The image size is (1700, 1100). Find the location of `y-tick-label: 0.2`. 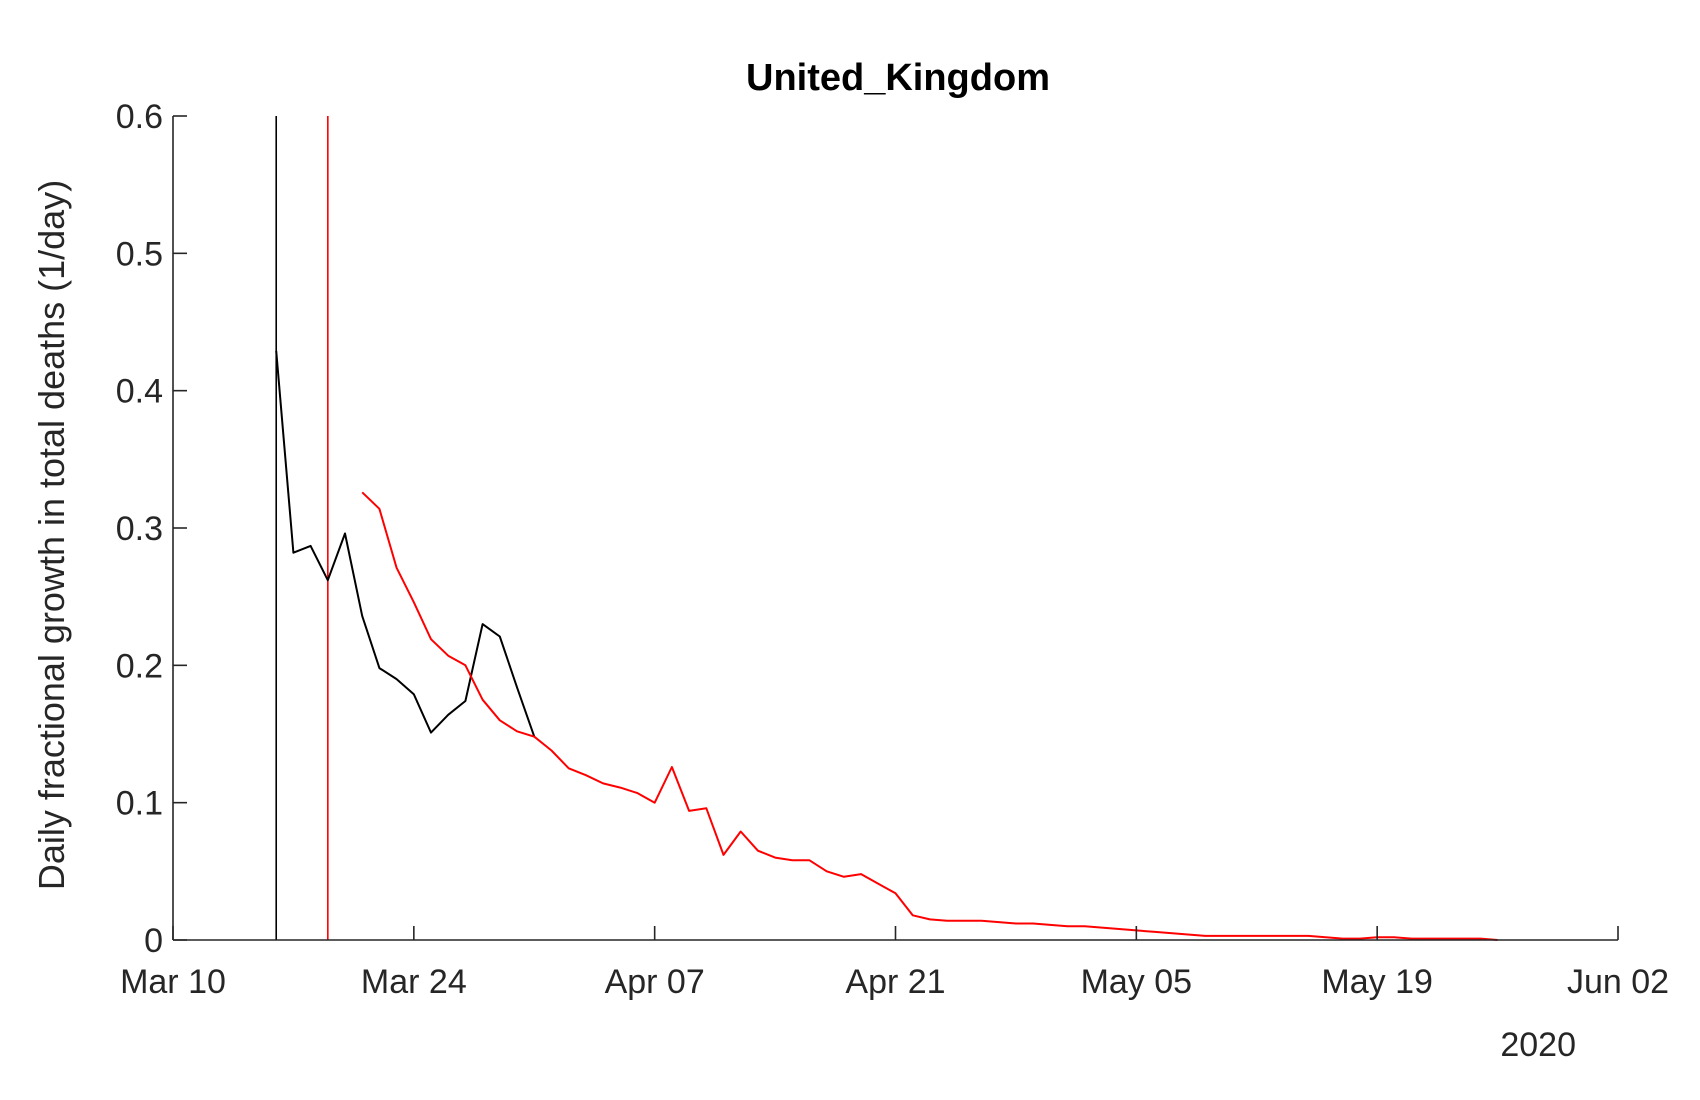

y-tick-label: 0.2 is located at coordinates (139, 666).